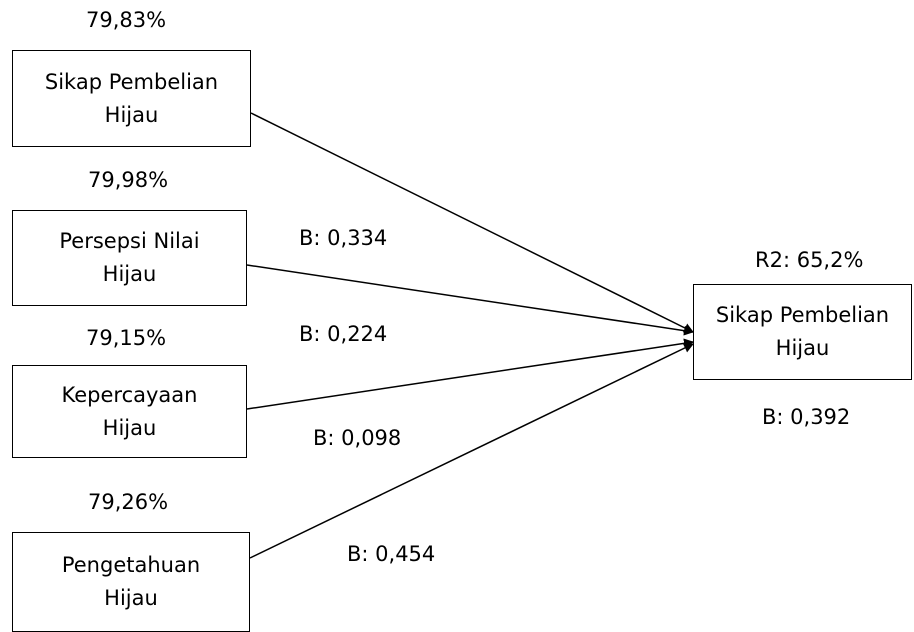 This screenshot has width=914, height=632. What do you see at coordinates (357, 438) in the screenshot?
I see `path-coefficient-3: B: 0,098` at bounding box center [357, 438].